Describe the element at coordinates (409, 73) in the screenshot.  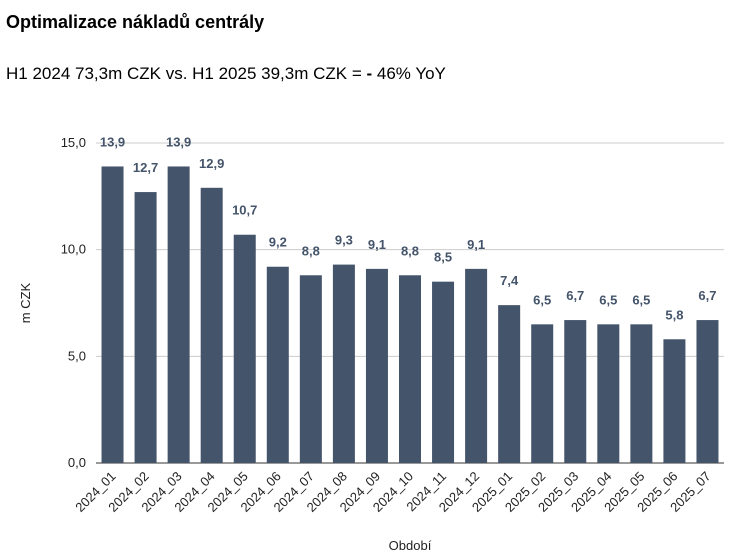
I see `subtitle-suffix: 46% YoY` at that location.